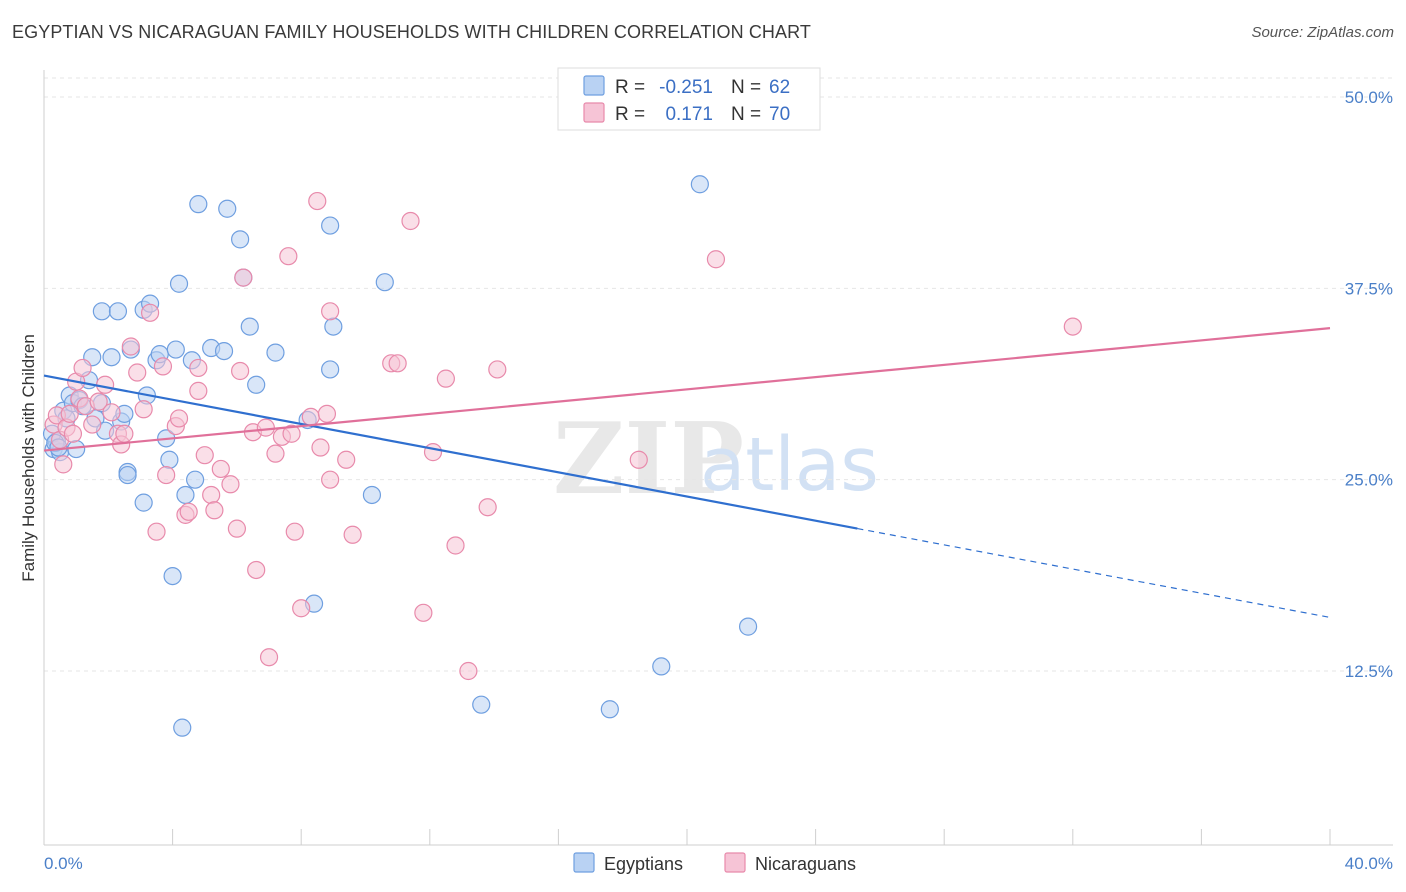 The width and height of the screenshot is (1406, 892). What do you see at coordinates (689, 99) in the screenshot?
I see `correlation-legend: R = -0.251 N = 62 R = 0.171 N = 70` at bounding box center [689, 99].